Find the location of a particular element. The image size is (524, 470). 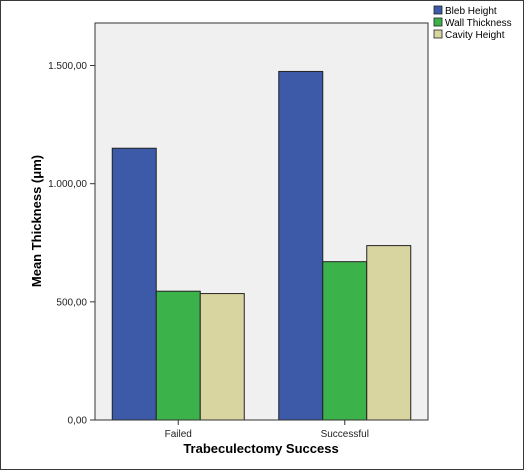

y-tick-label: 1.500,00 is located at coordinates (67, 66).